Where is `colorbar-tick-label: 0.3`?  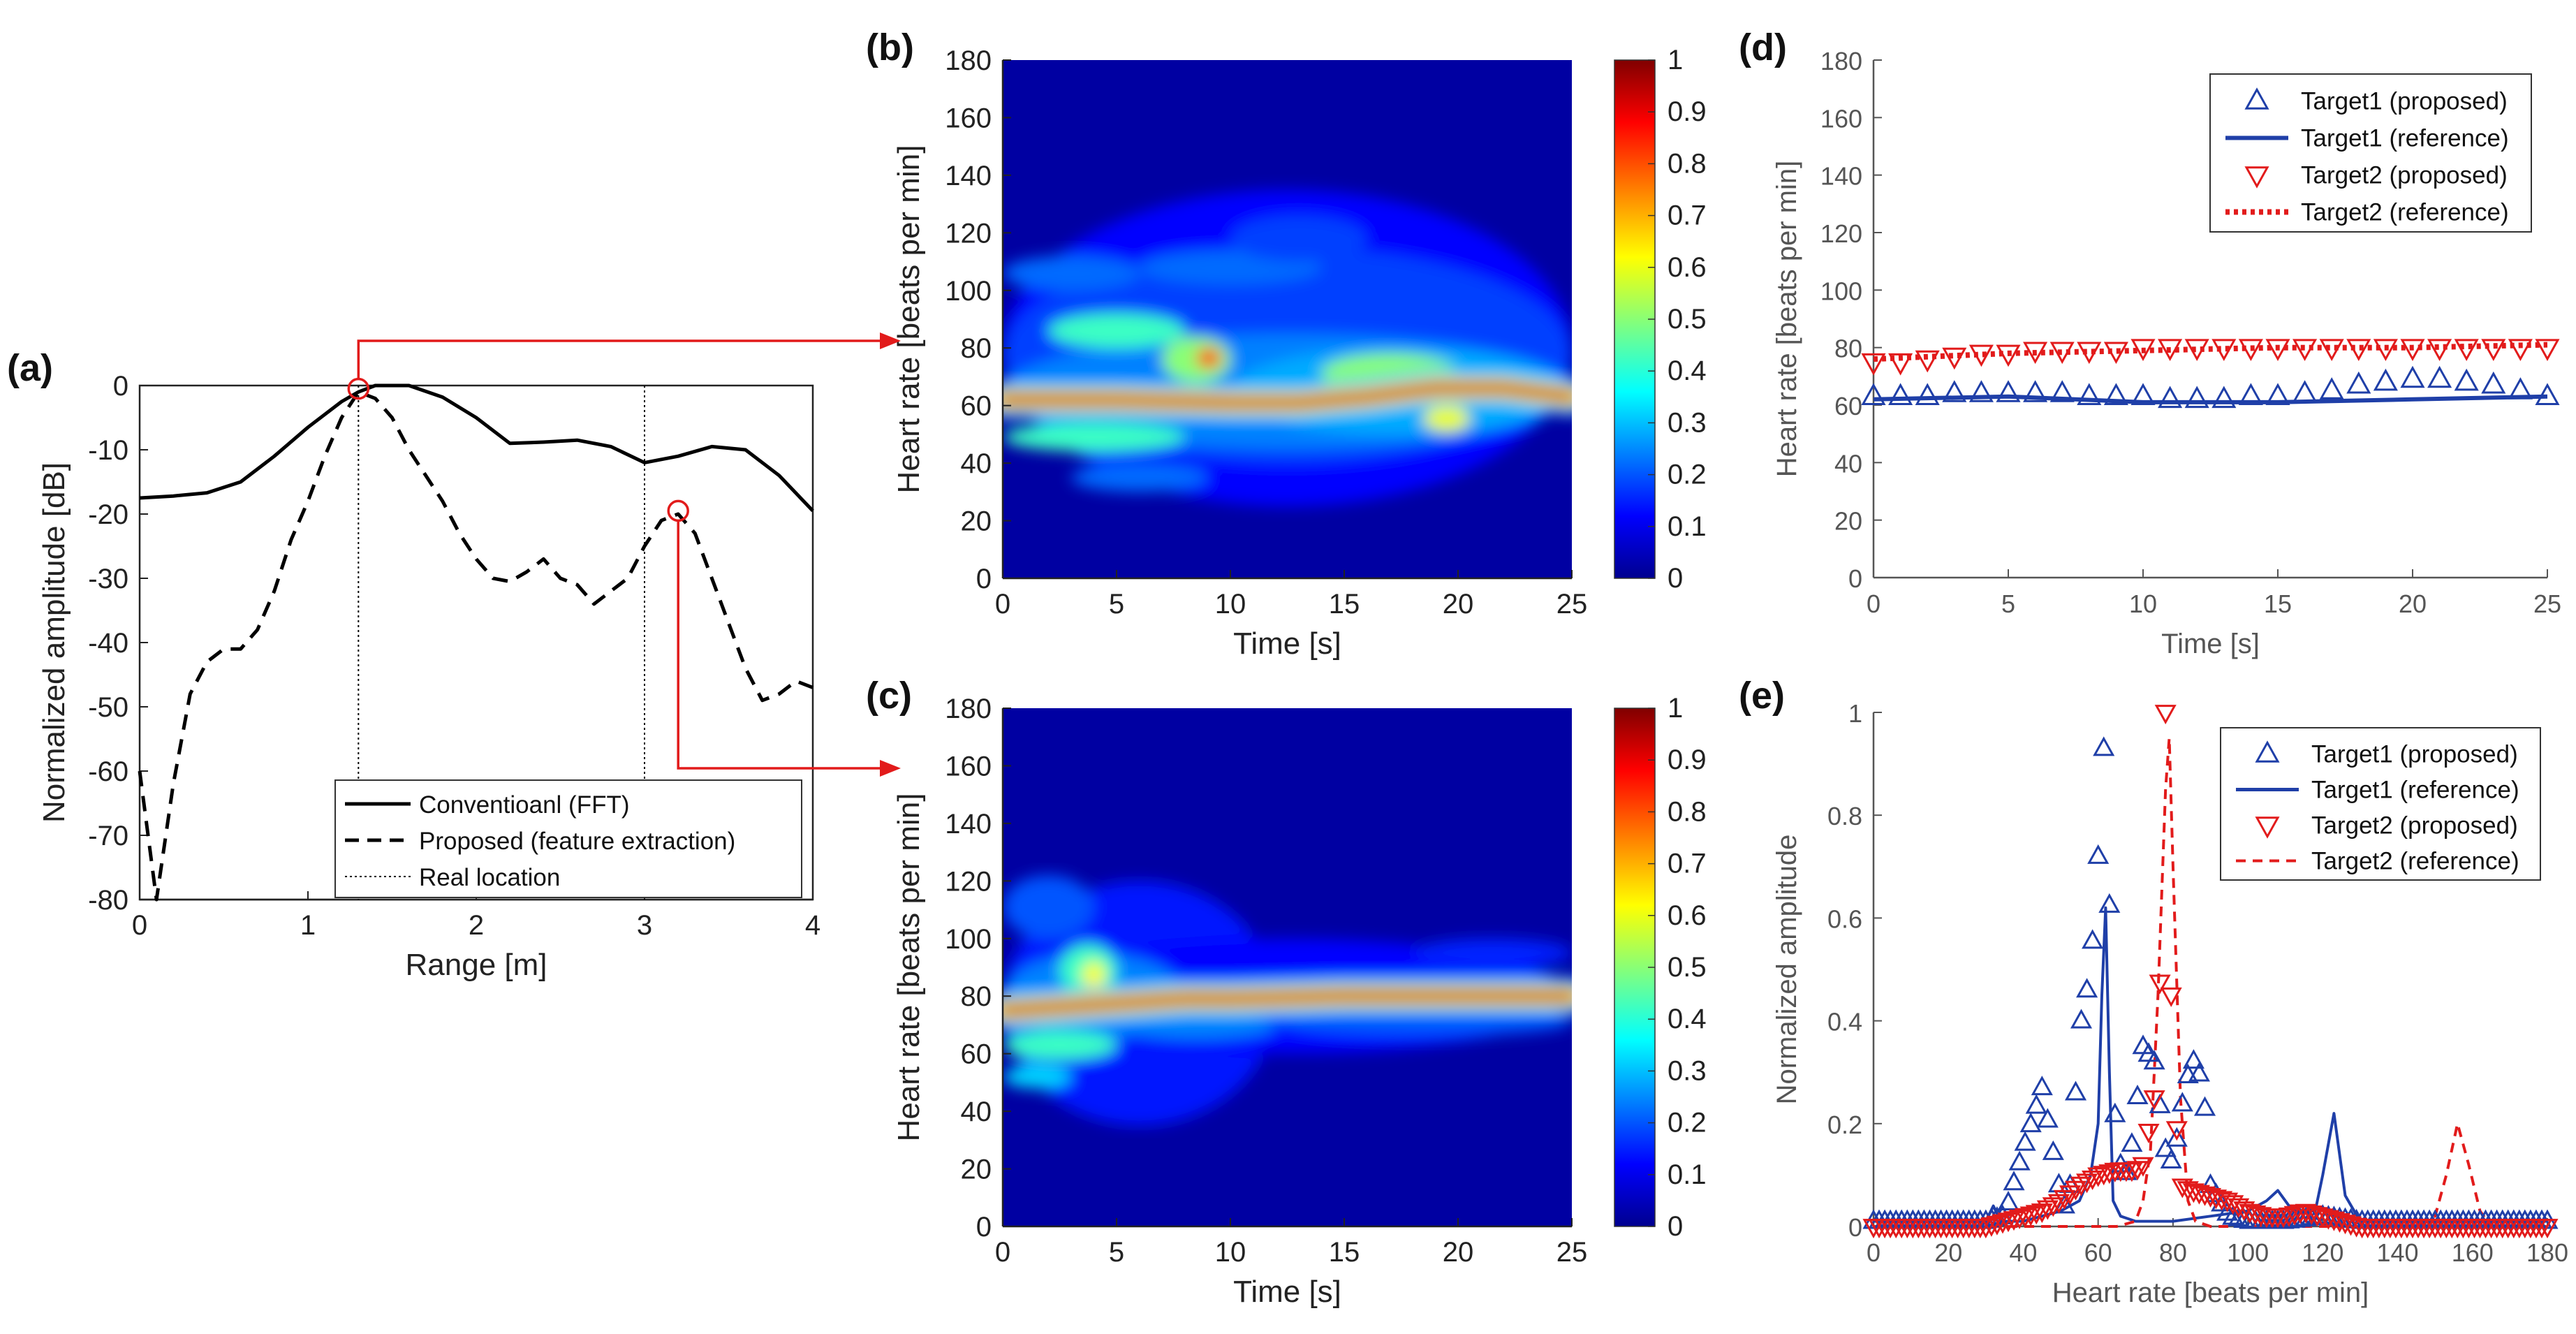
colorbar-tick-label: 0.3 is located at coordinates (1687, 1070).